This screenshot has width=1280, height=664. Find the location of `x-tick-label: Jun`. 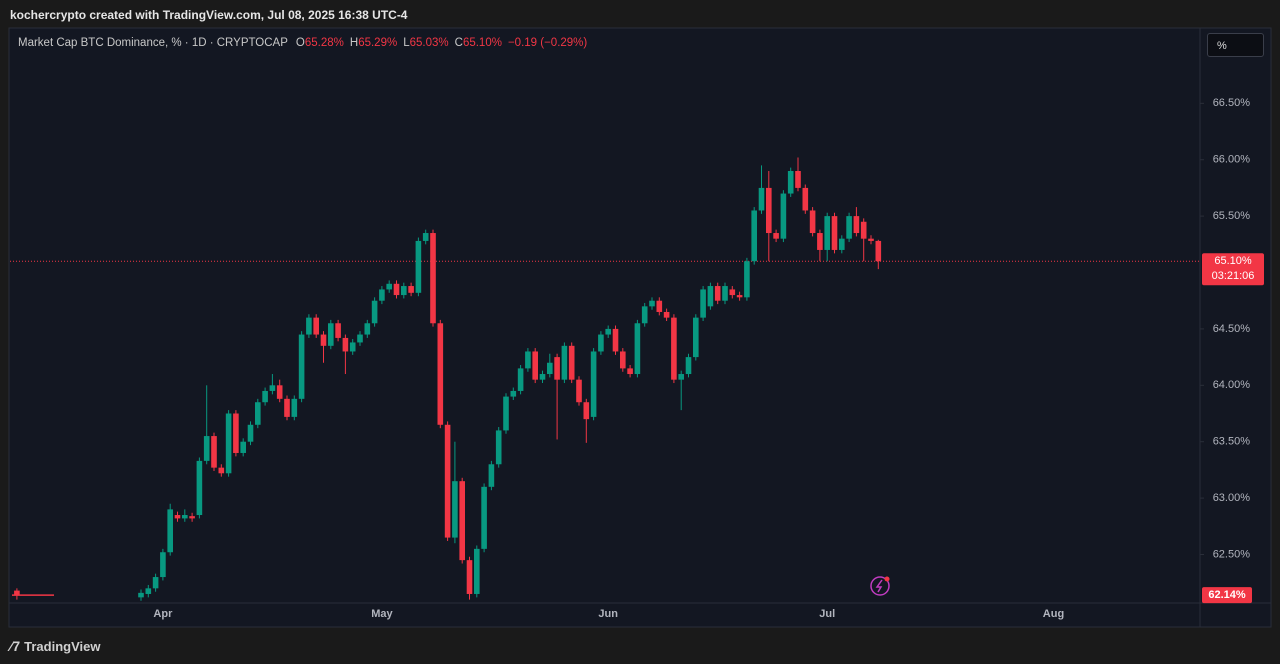

x-tick-label: Jun is located at coordinates (608, 614).